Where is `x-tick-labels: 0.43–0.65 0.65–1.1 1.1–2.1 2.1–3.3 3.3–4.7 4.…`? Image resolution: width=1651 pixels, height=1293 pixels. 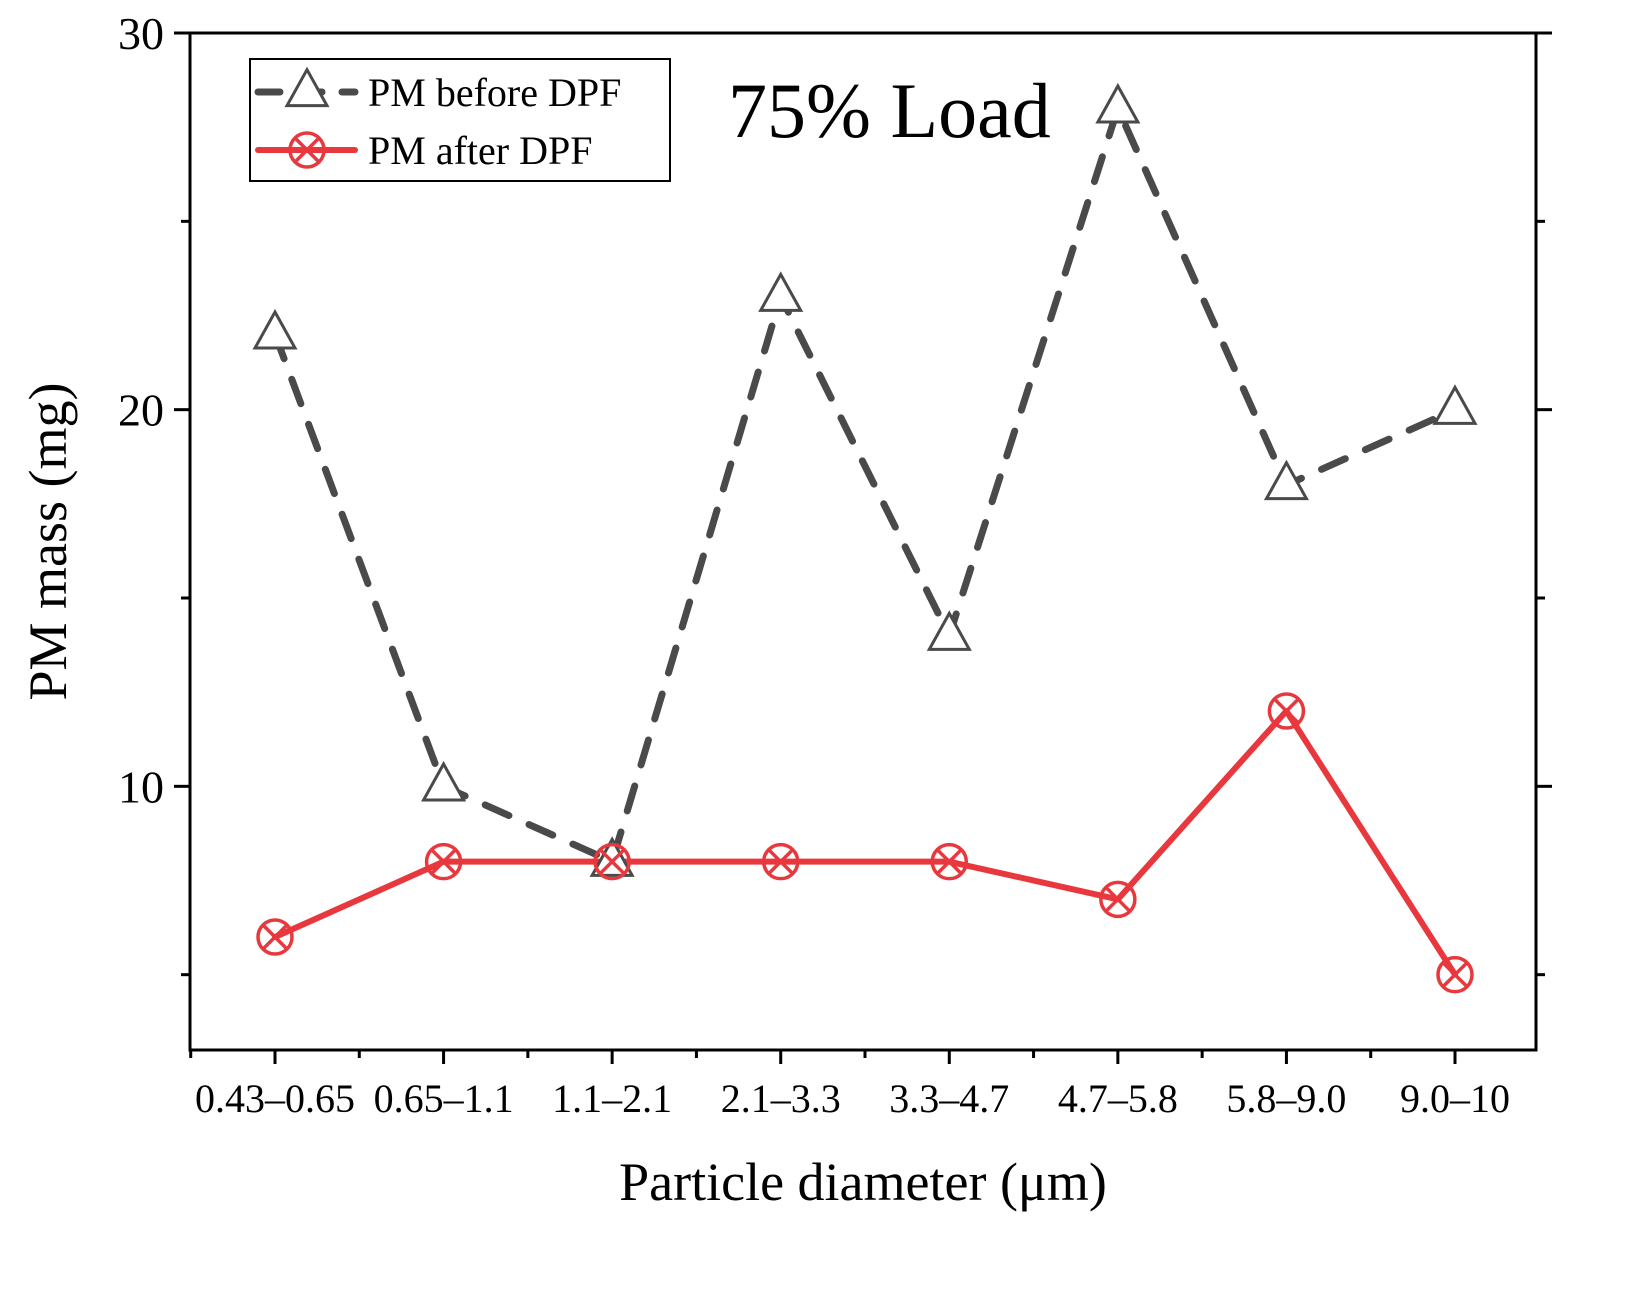 x-tick-labels: 0.43–0.65 0.65–1.1 1.1–2.1 2.1–3.3 3.3–4.7 4.… is located at coordinates (852, 1098).